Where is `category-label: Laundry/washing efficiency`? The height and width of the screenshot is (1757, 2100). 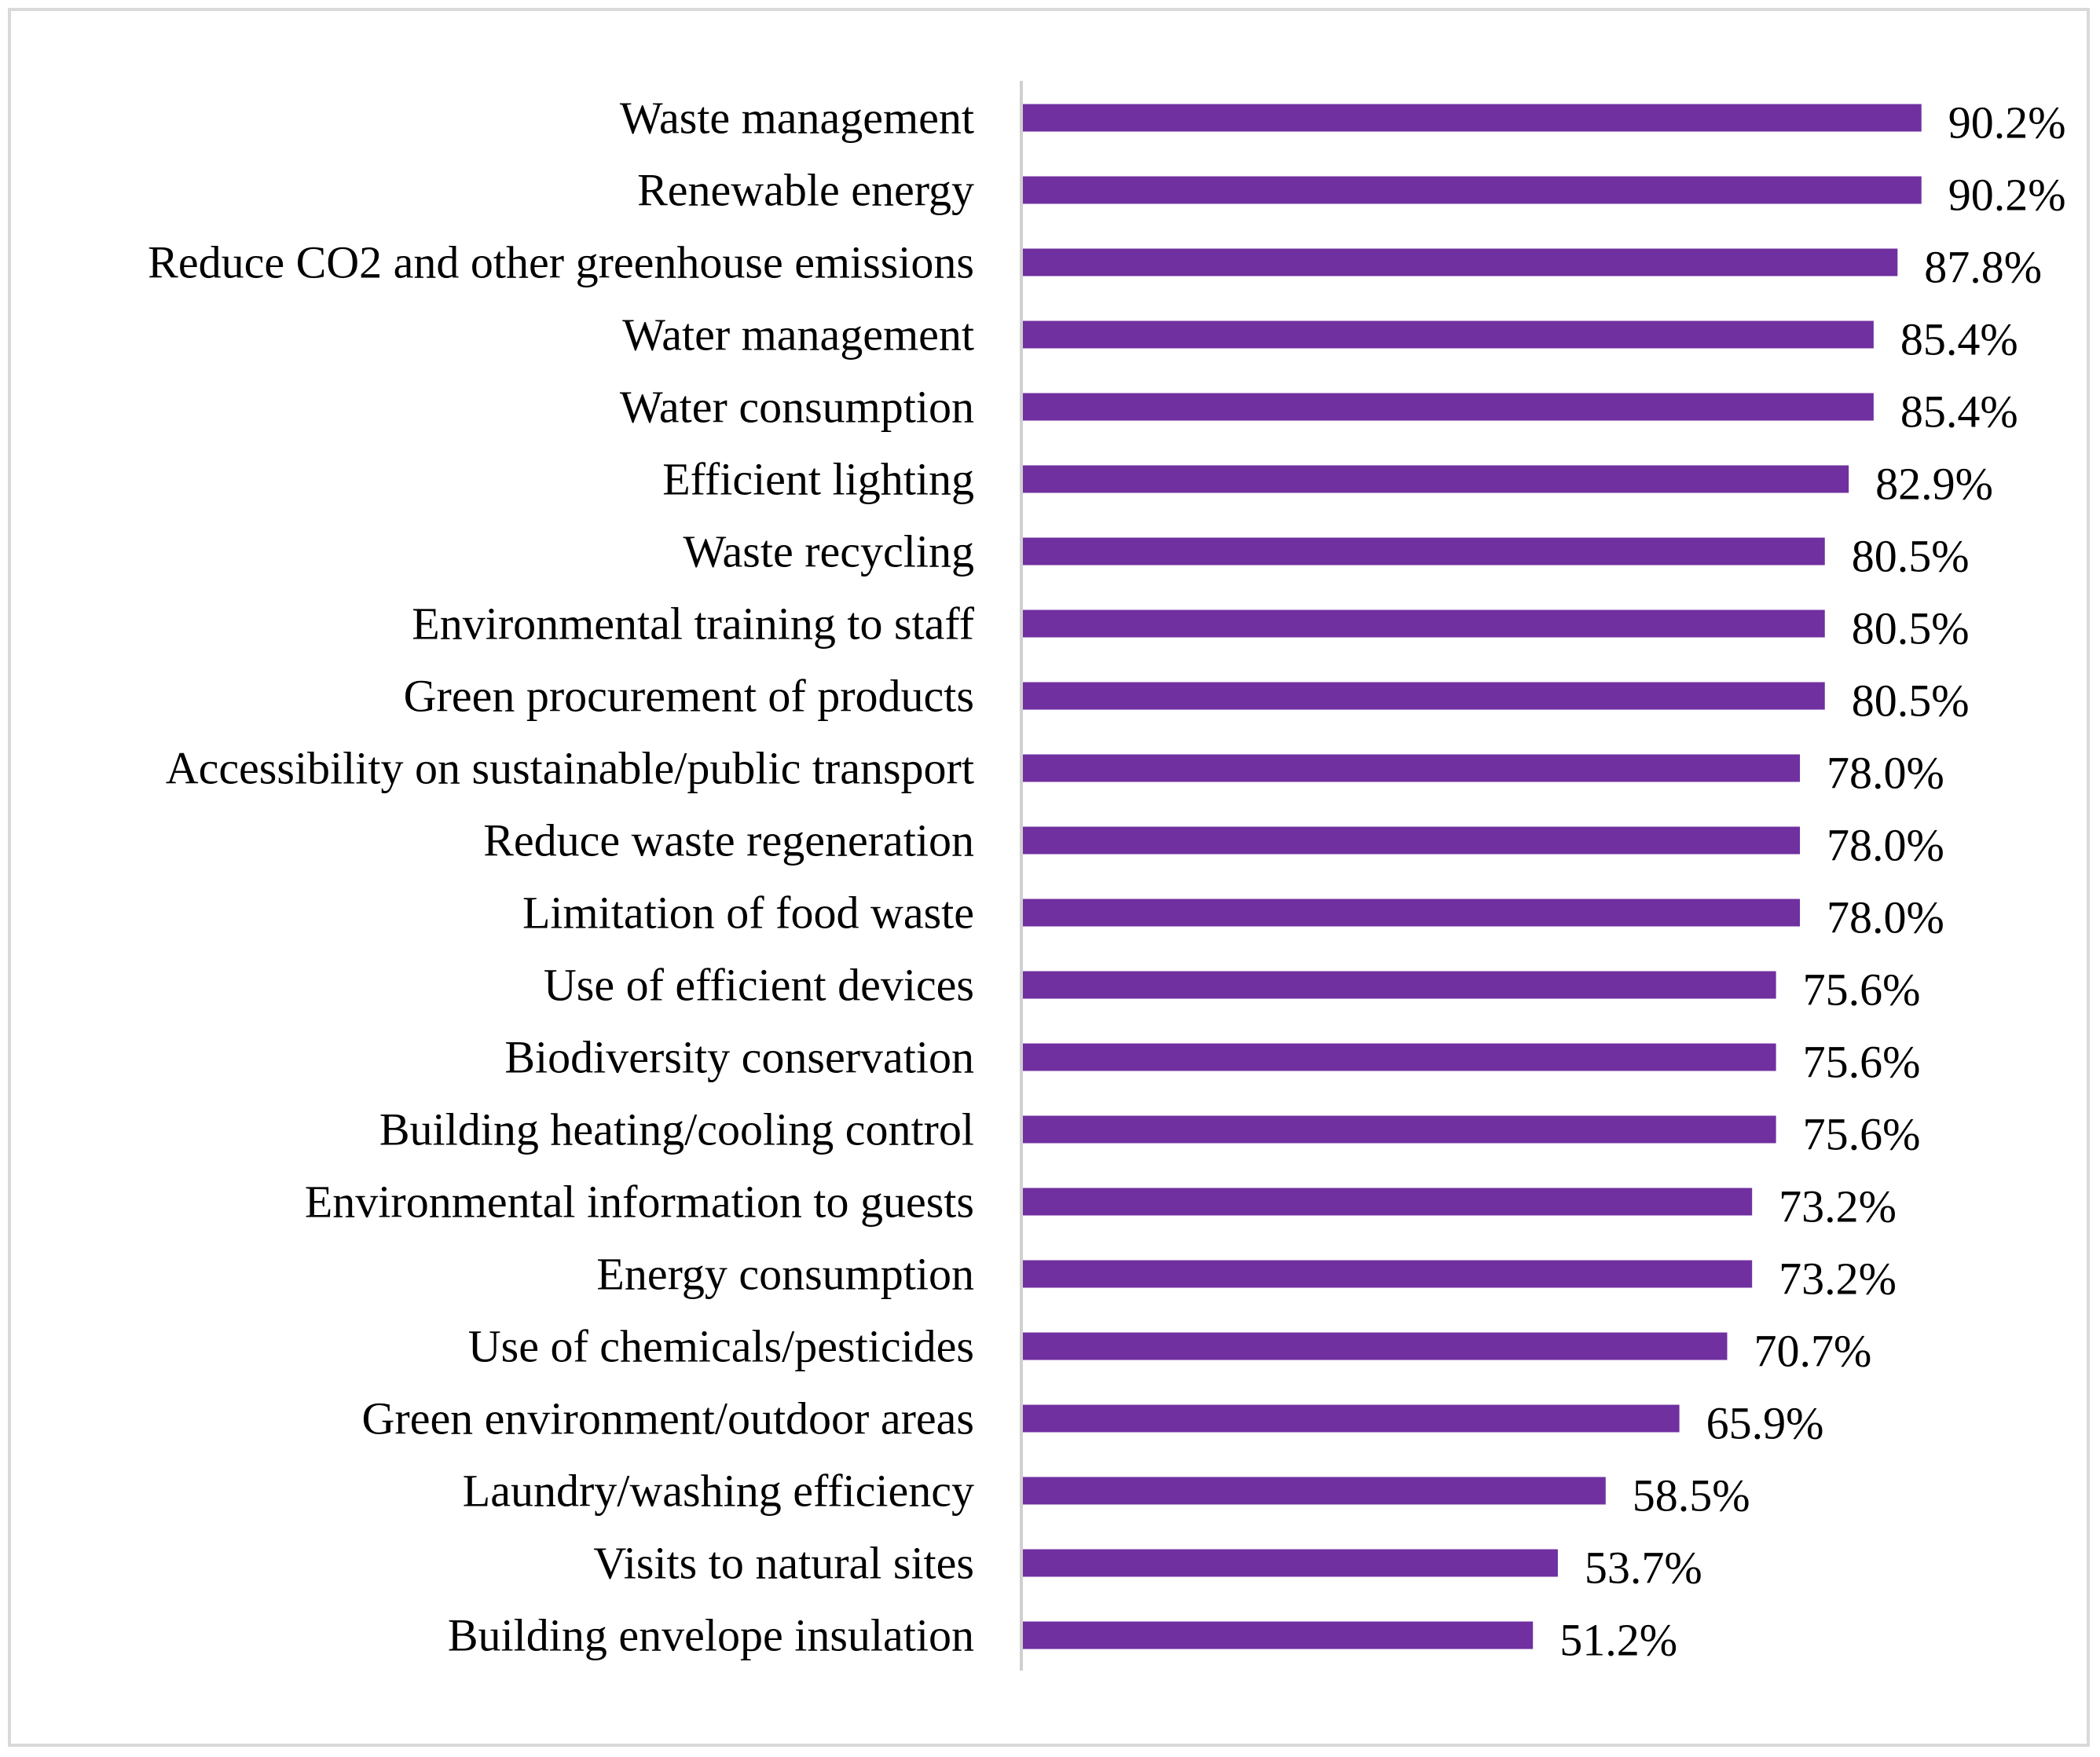
category-label: Laundry/washing efficiency is located at coordinates (718, 1491).